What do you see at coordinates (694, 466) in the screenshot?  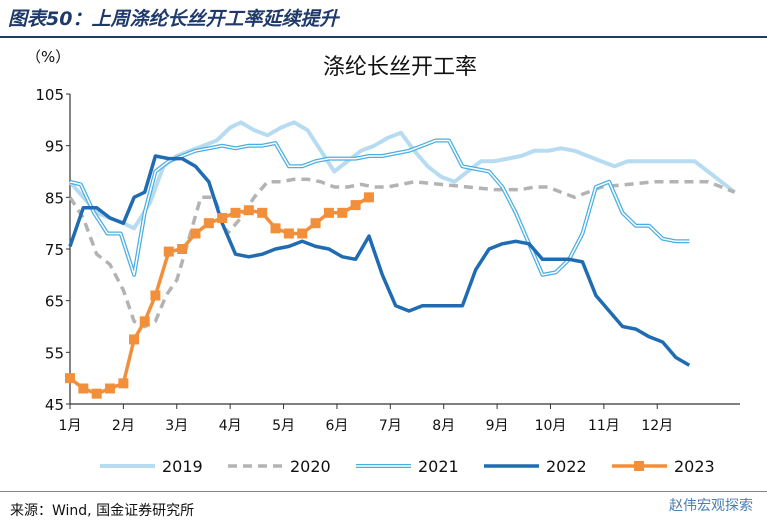 I see `legend-label: 2023` at bounding box center [694, 466].